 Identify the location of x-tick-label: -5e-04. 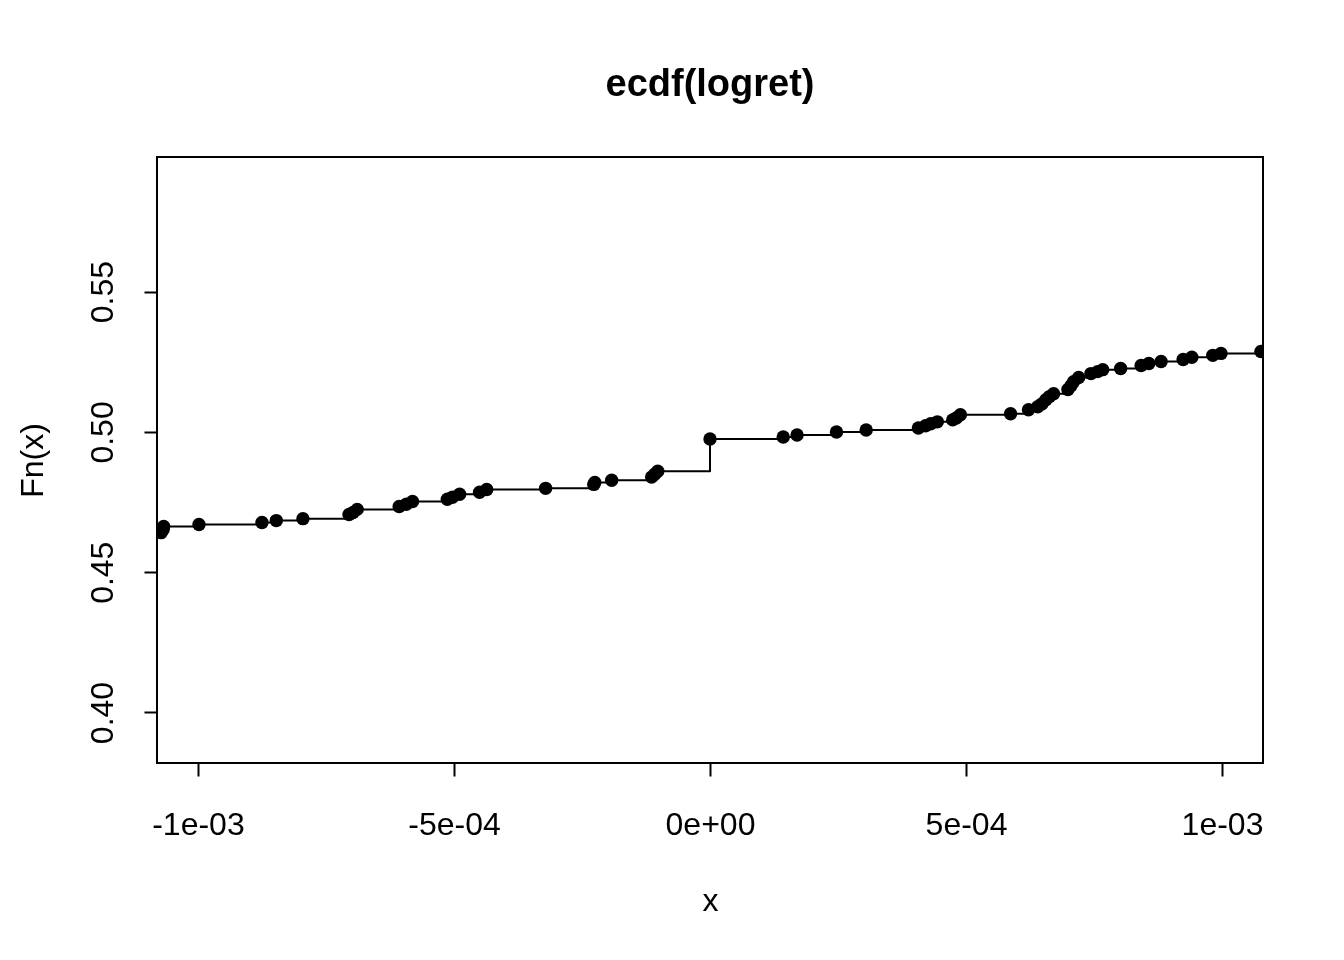
(454, 823).